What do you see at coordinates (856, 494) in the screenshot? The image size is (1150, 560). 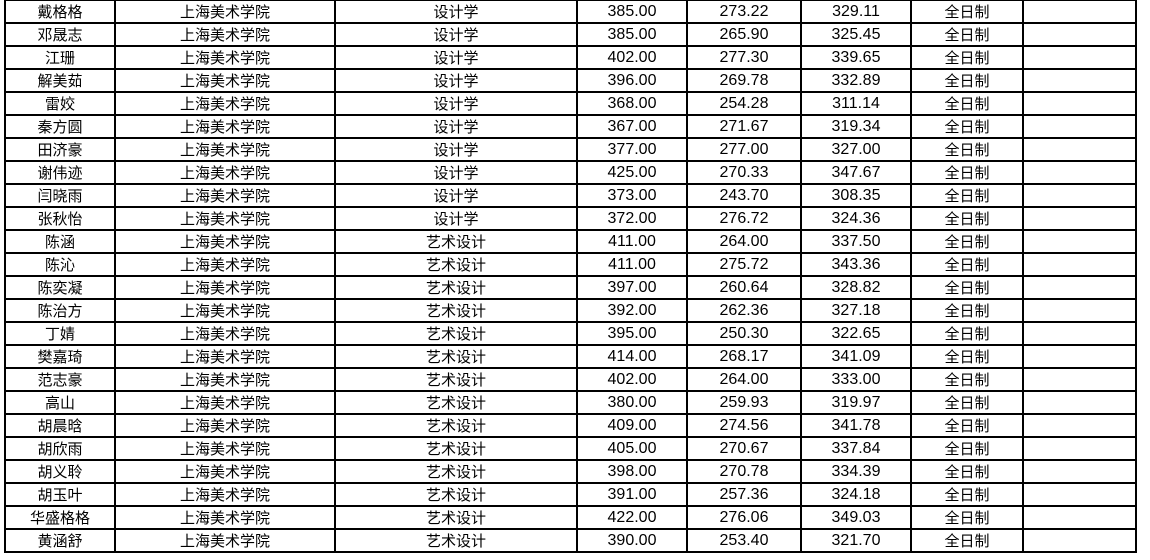 I see `score-3-cell: 324.18` at bounding box center [856, 494].